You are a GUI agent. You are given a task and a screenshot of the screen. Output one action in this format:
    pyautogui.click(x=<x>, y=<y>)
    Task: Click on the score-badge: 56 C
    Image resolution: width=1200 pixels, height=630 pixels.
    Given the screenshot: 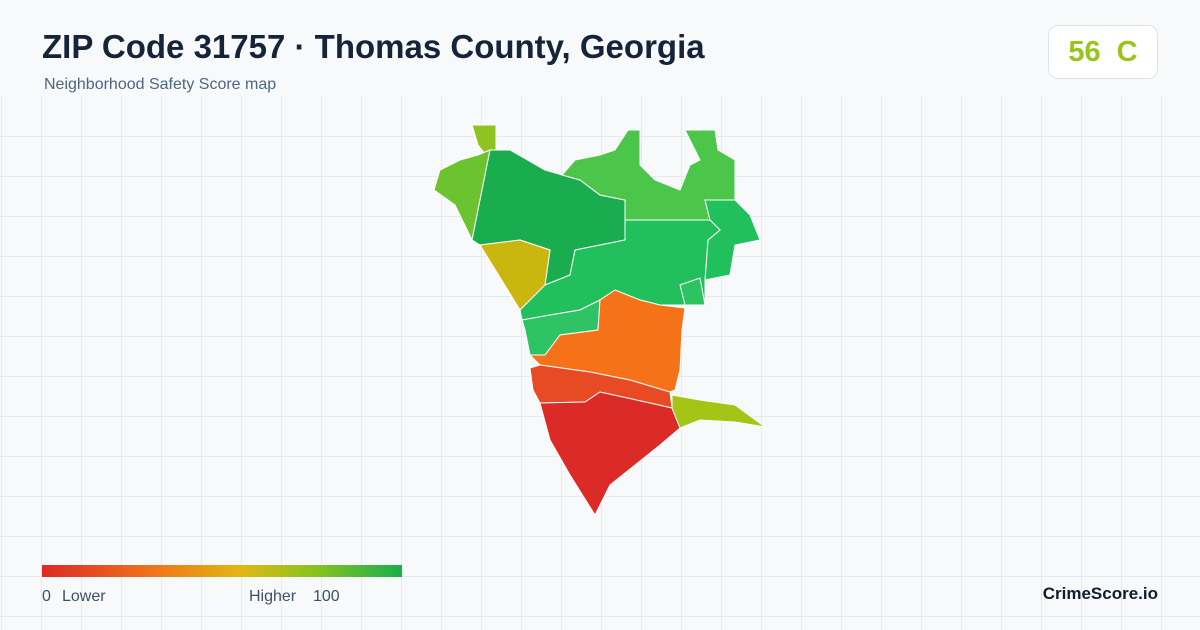 What is the action you would take?
    pyautogui.click(x=1103, y=52)
    